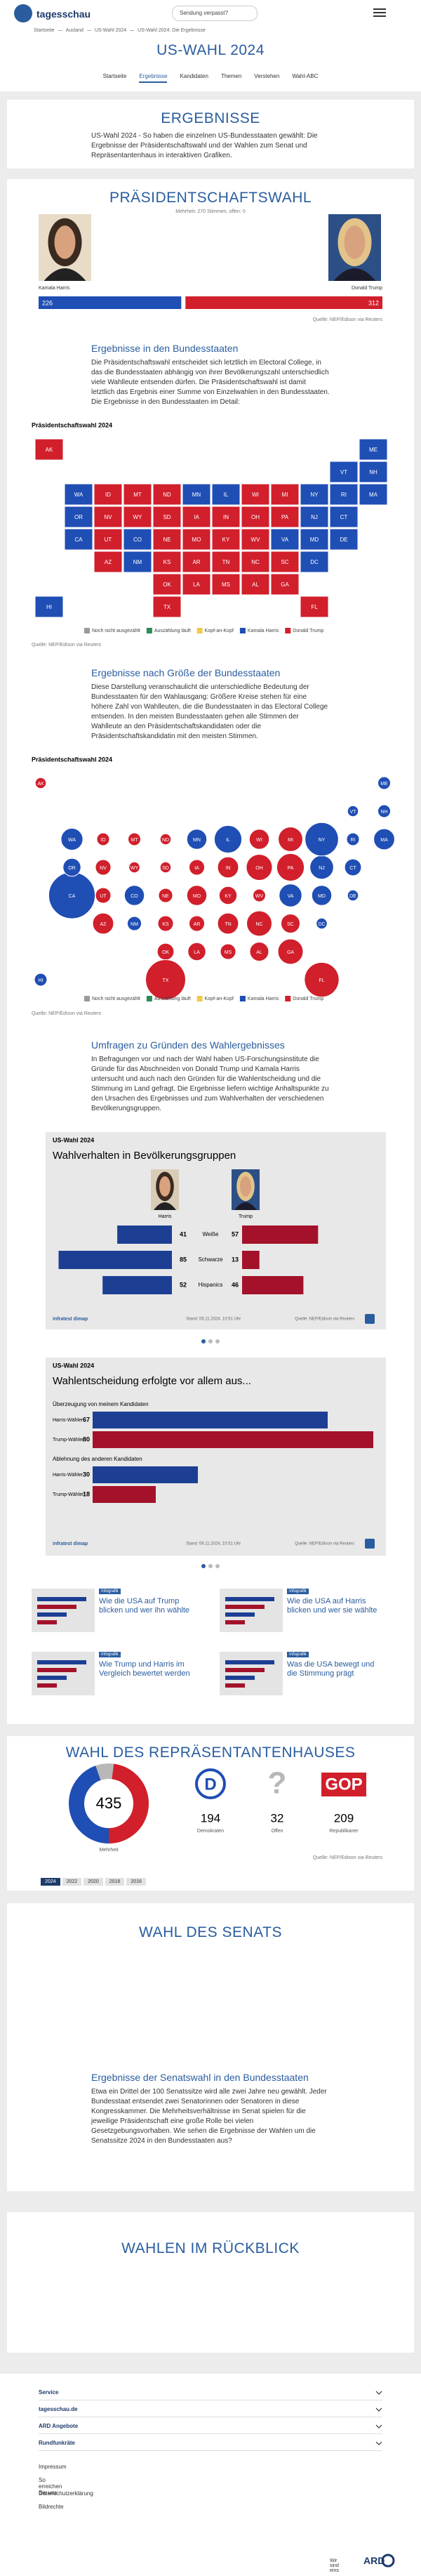  What do you see at coordinates (210, 2411) in the screenshot?
I see `footer-menu: tagesschau.de` at bounding box center [210, 2411].